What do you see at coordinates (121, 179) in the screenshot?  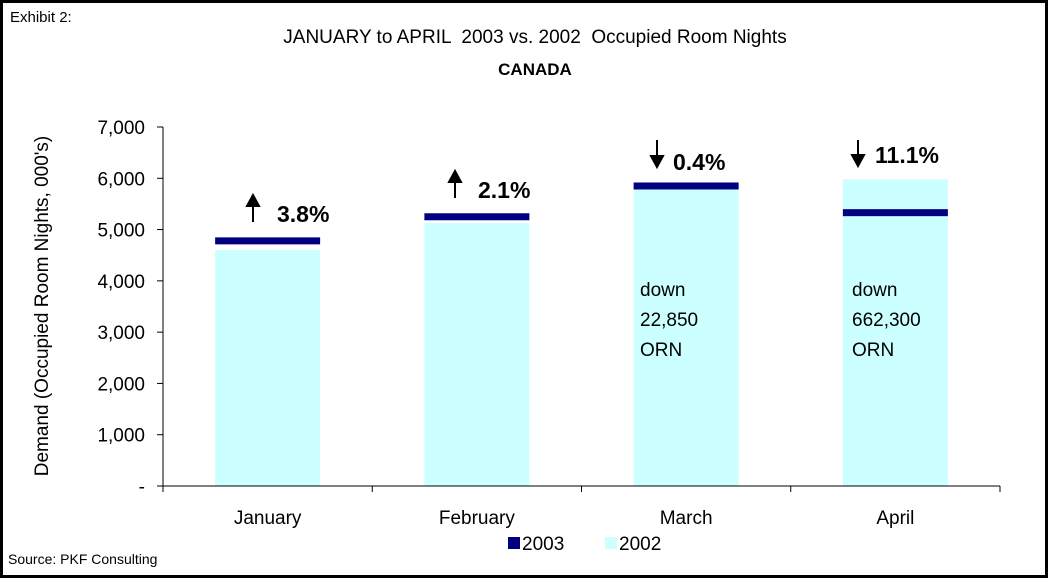 I see `y-tick-label: 6,000` at bounding box center [121, 179].